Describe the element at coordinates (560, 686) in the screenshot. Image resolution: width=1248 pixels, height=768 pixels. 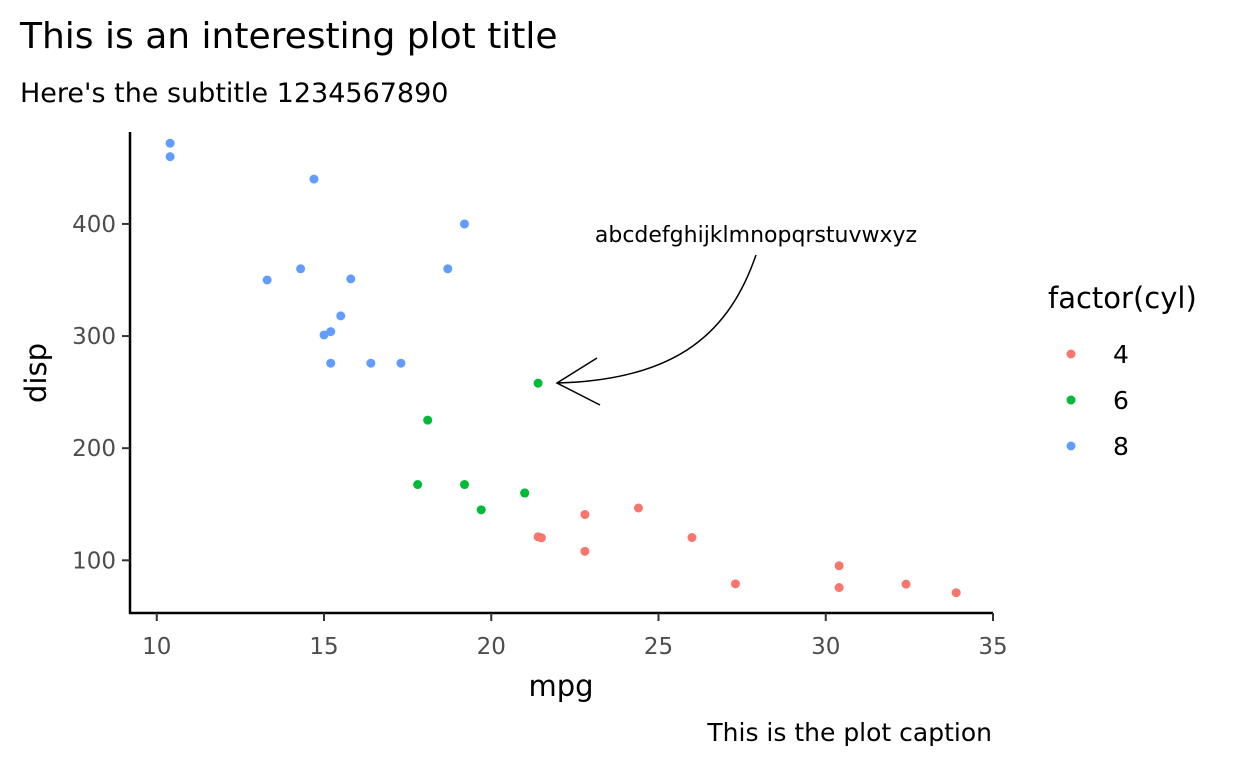
I see `x-axis-title: mpg` at that location.